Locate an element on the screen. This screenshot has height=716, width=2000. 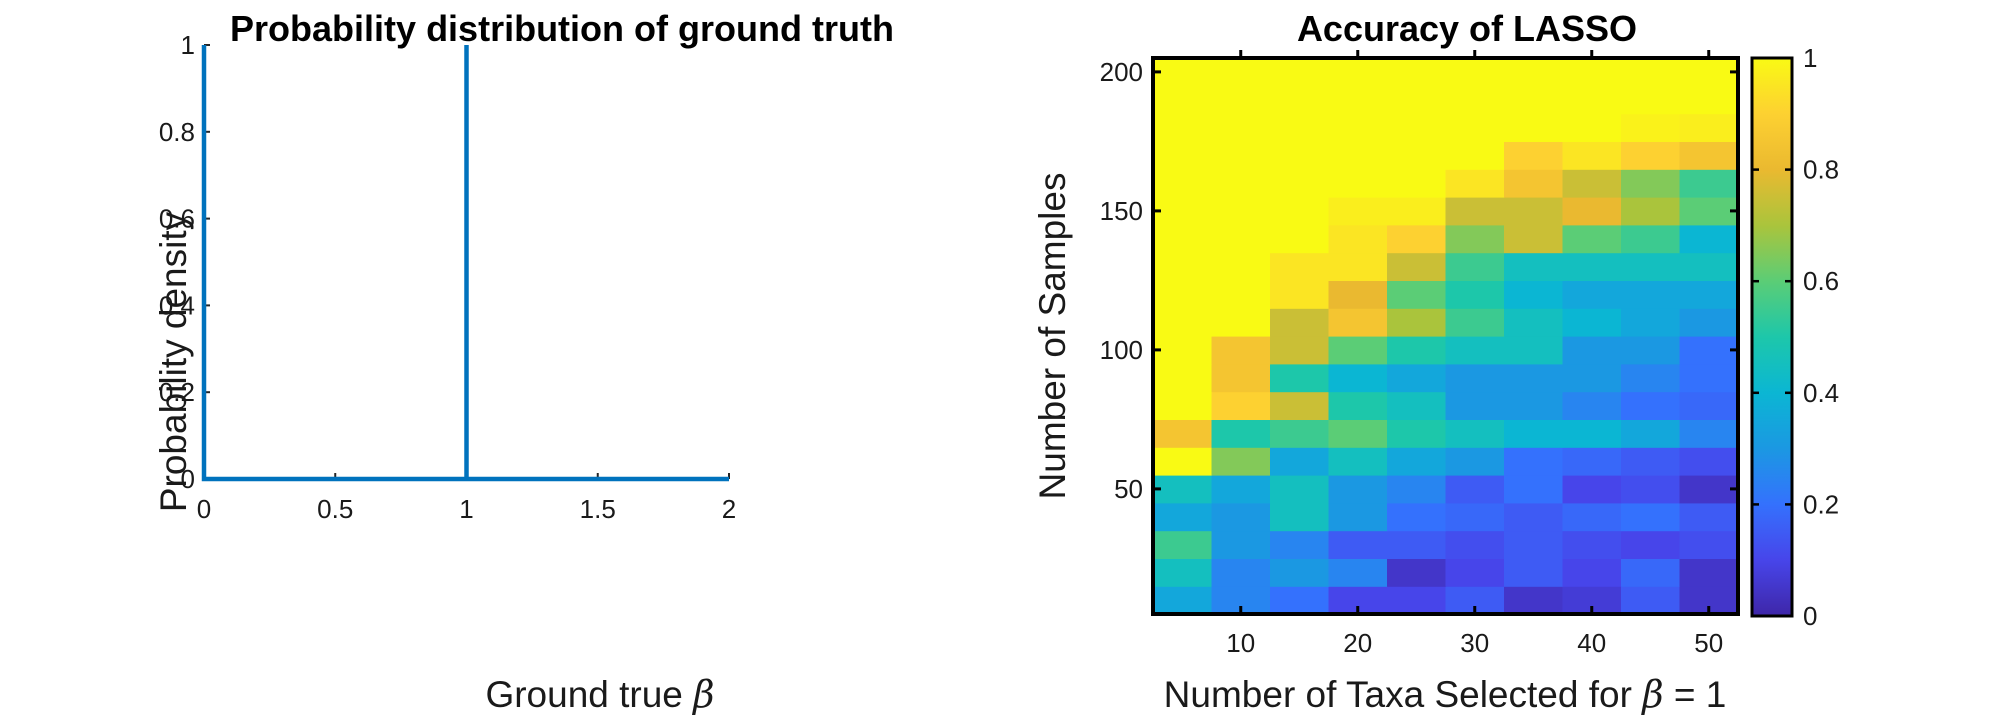
left-y-tick-label: 1 is located at coordinates (188, 45).